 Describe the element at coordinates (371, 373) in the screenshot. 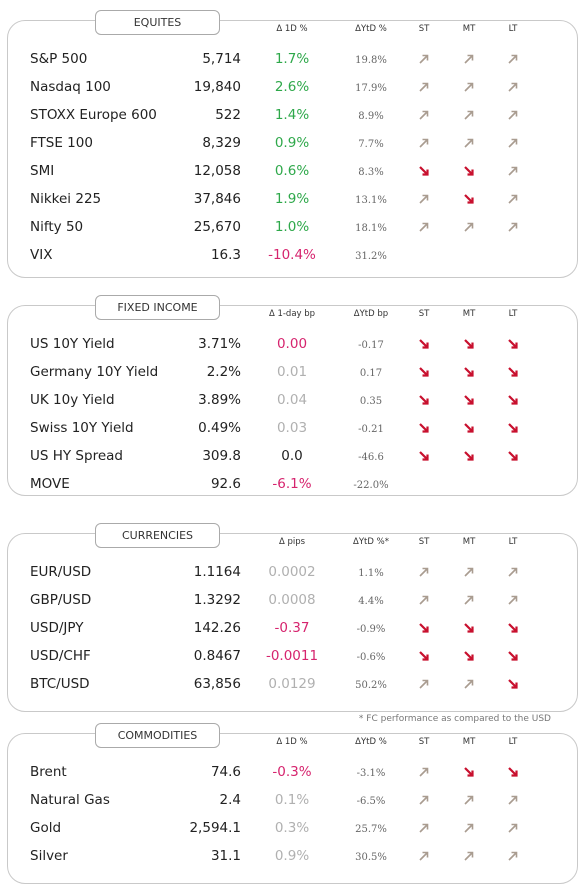

I see `row-ytd: 0.17` at that location.